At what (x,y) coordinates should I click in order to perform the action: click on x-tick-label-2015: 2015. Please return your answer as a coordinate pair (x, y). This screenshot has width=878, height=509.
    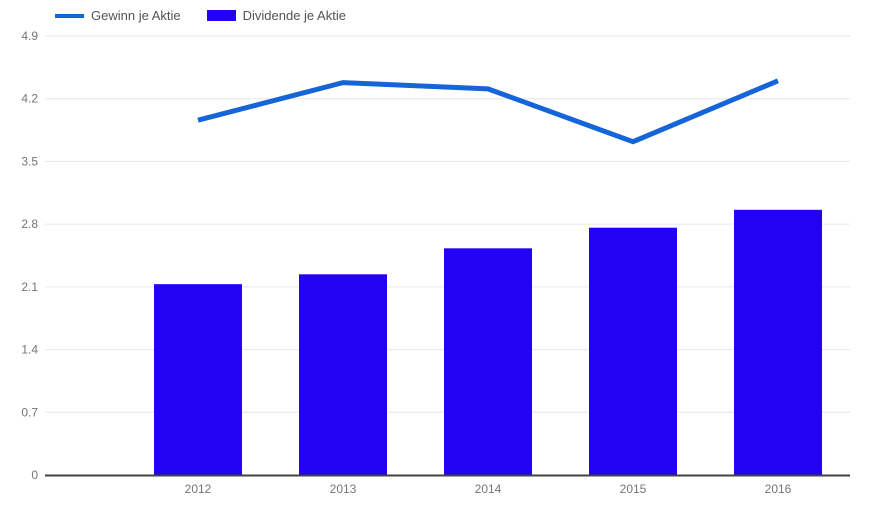
    Looking at the image, I should click on (633, 489).